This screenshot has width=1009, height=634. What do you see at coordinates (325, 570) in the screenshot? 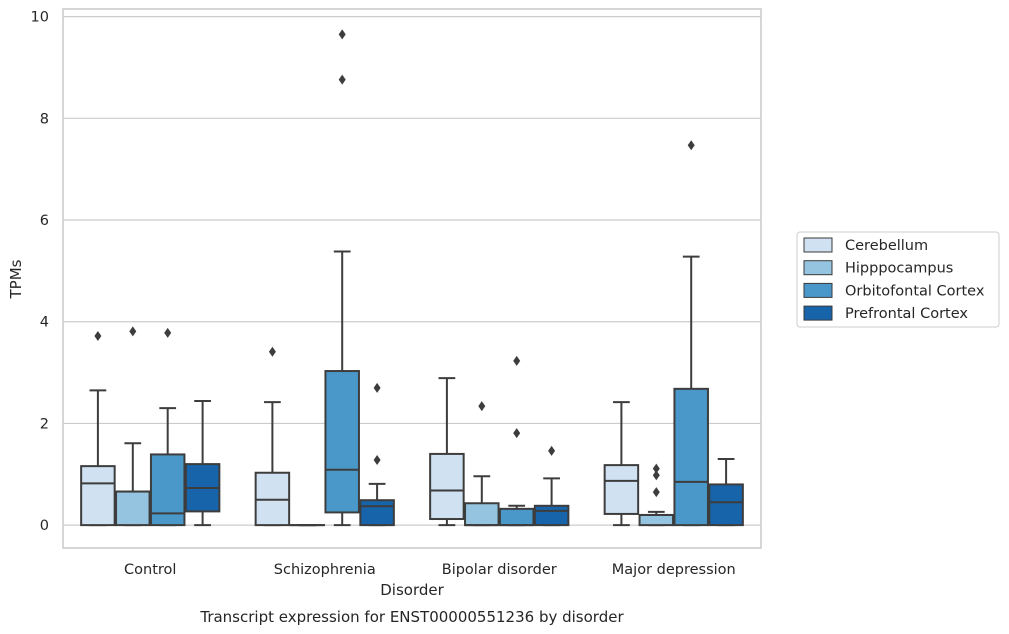
I see `x-tick-label: Schizophrenia` at bounding box center [325, 570].